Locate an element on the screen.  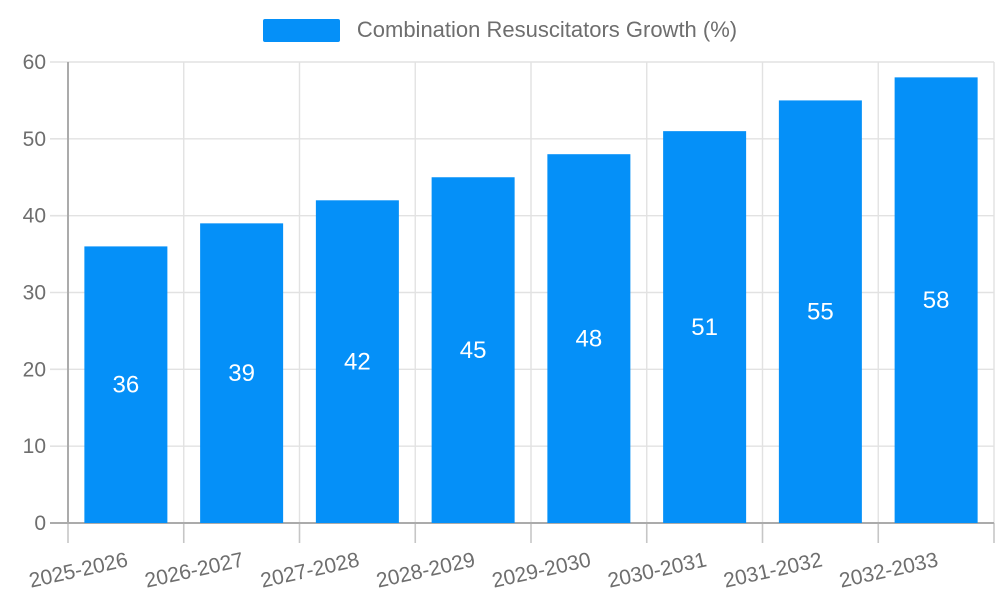
legend-item: Combination Resuscitators Growth (%) is located at coordinates (500, 30).